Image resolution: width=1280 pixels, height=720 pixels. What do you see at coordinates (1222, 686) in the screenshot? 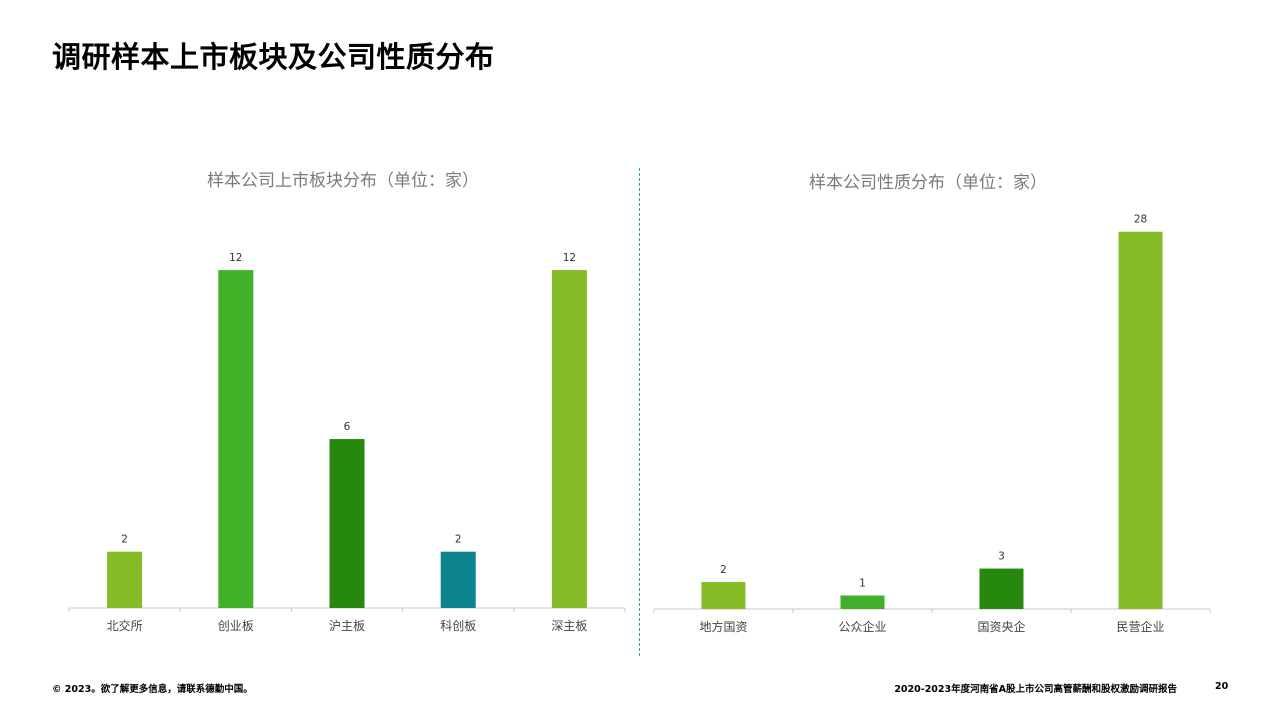
I see `page-number: 20` at bounding box center [1222, 686].